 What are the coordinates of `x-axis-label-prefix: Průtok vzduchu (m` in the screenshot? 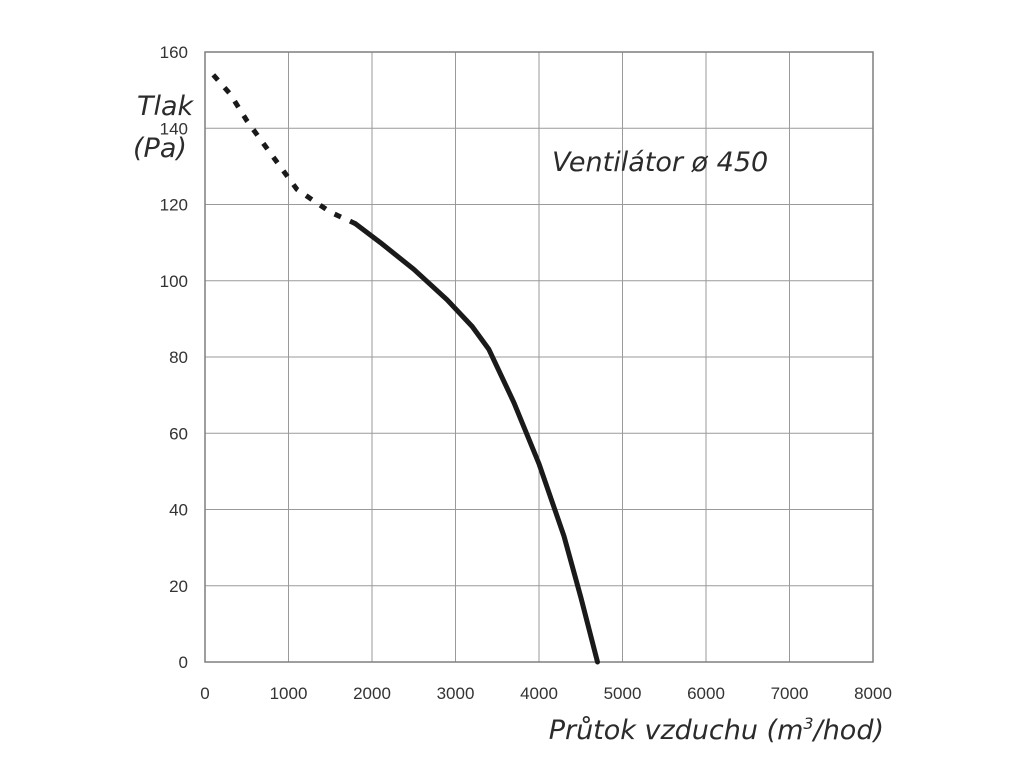 It's located at (676, 730).